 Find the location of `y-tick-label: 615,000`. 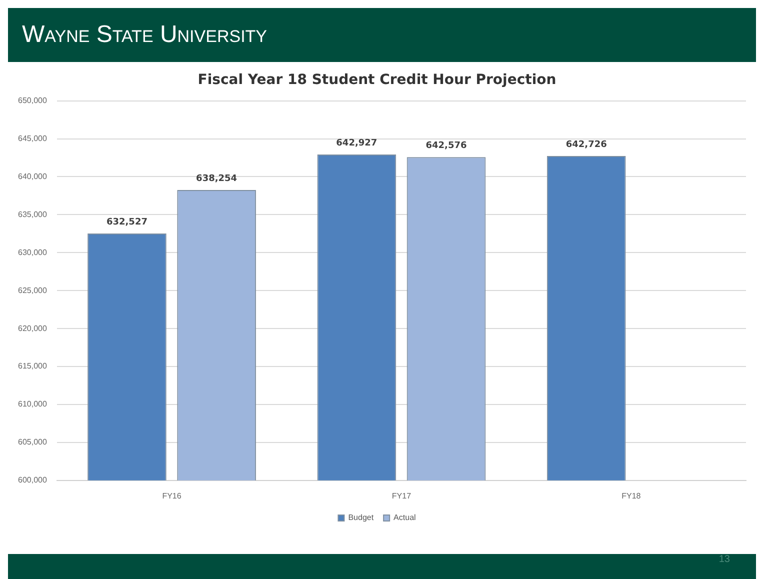

y-tick-label: 615,000 is located at coordinates (33, 366).